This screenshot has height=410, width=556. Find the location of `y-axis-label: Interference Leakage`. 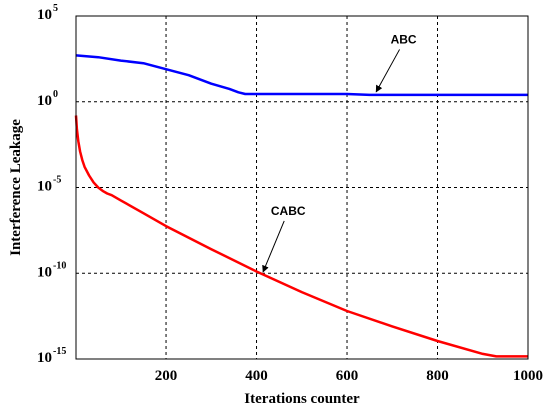

y-axis-label: Interference Leakage is located at coordinates (16, 187).